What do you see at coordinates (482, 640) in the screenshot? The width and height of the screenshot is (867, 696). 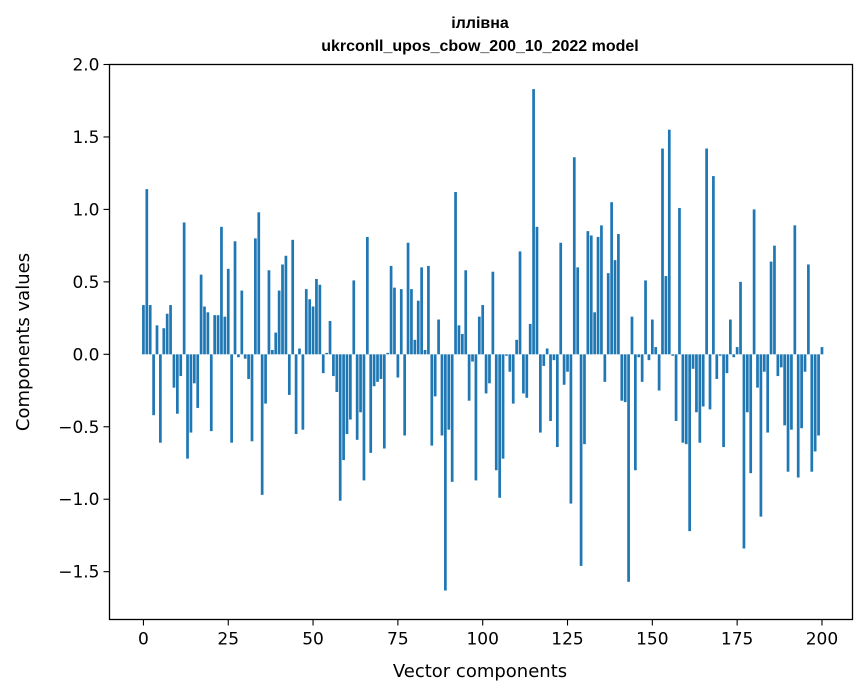 I see `x-tick-label: 100` at bounding box center [482, 640].